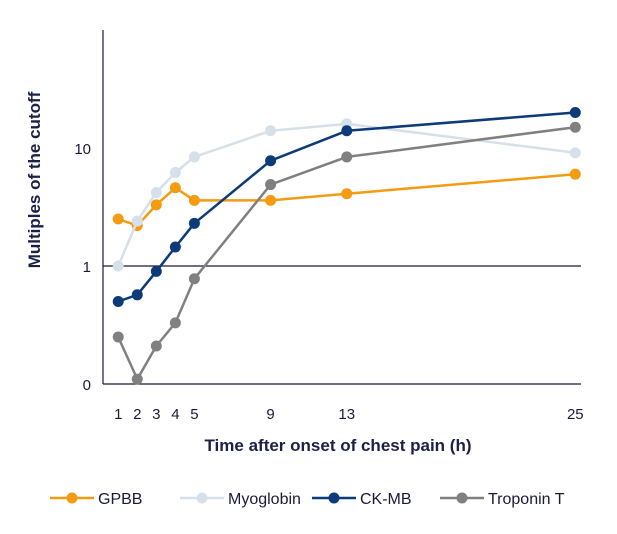 The width and height of the screenshot is (617, 534). I want to click on y-tick-label: 1, so click(87, 267).